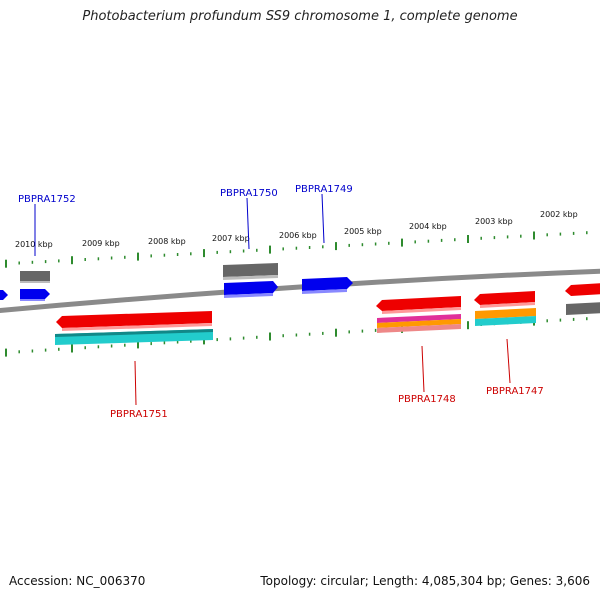 The height and width of the screenshot is (600, 600). I want to click on gene-arrow-pbpra1750-shade, so click(248, 295).